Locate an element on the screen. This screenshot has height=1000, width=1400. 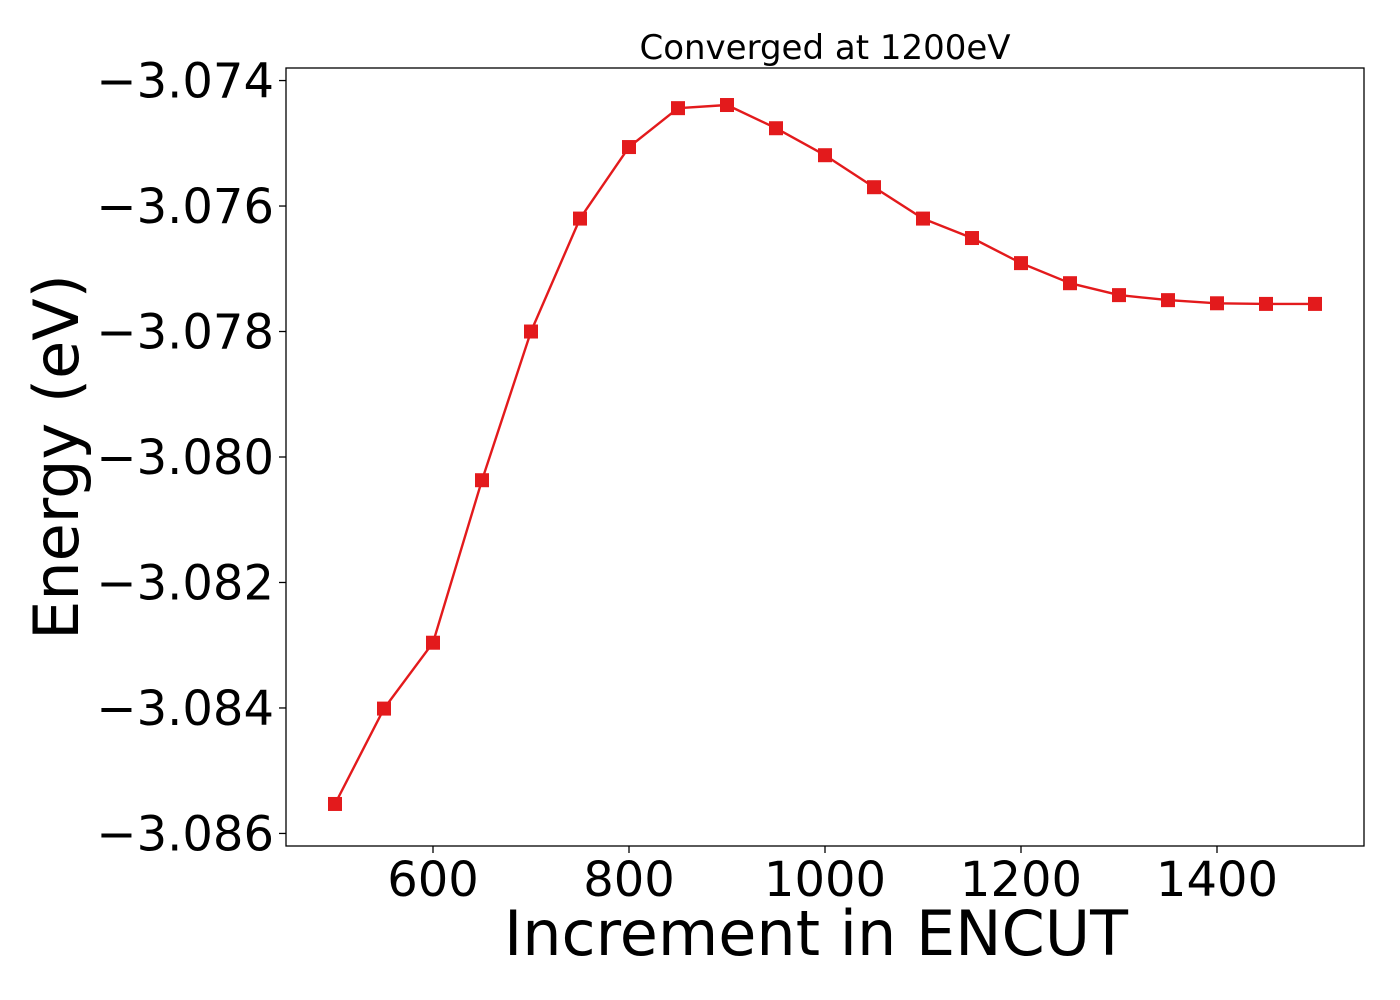
x-tick-label: 600 is located at coordinates (433, 880).